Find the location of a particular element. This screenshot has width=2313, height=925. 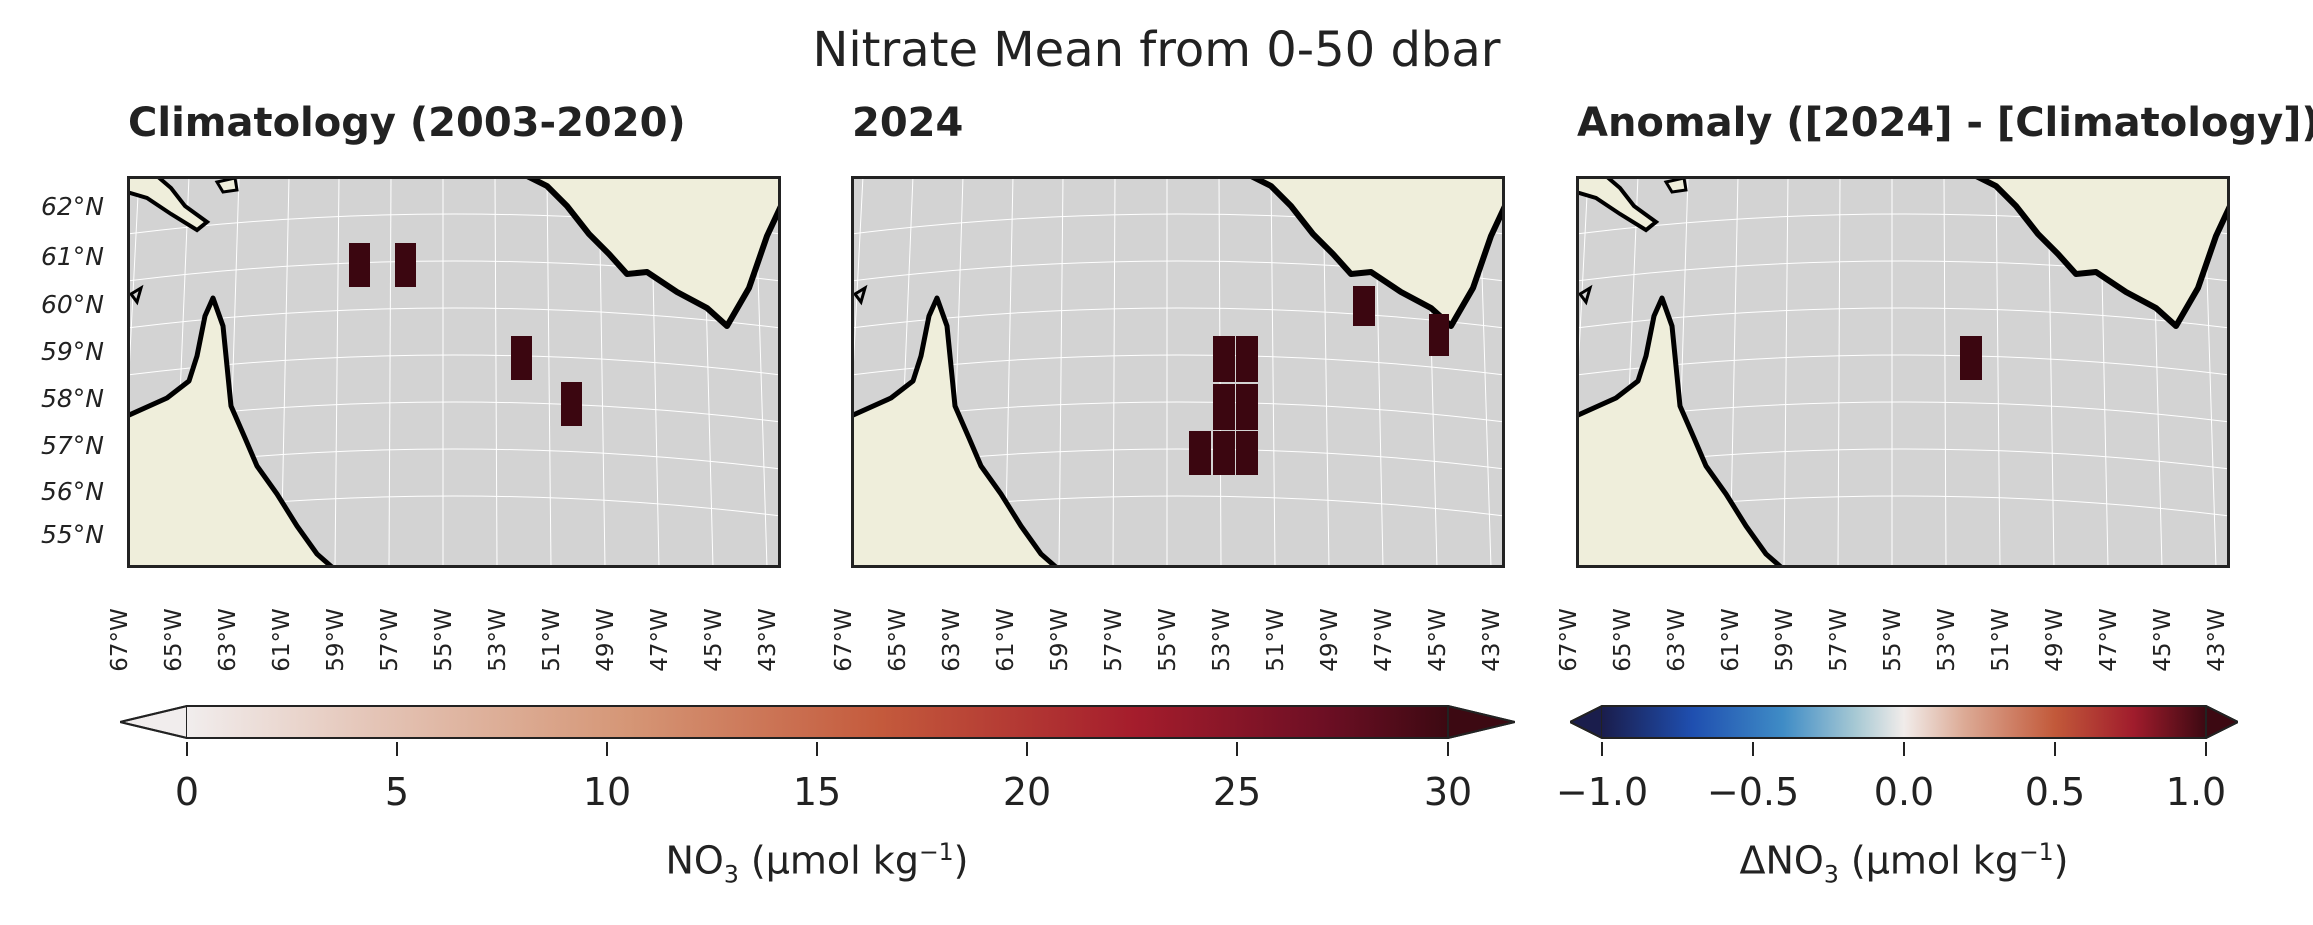

lat-label: 59°N is located at coordinates (72, 351).